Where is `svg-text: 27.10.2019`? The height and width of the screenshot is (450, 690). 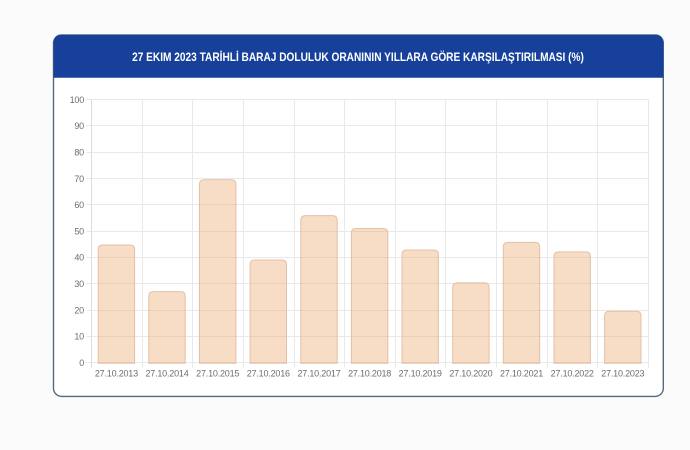 svg-text: 27.10.2019 is located at coordinates (420, 374).